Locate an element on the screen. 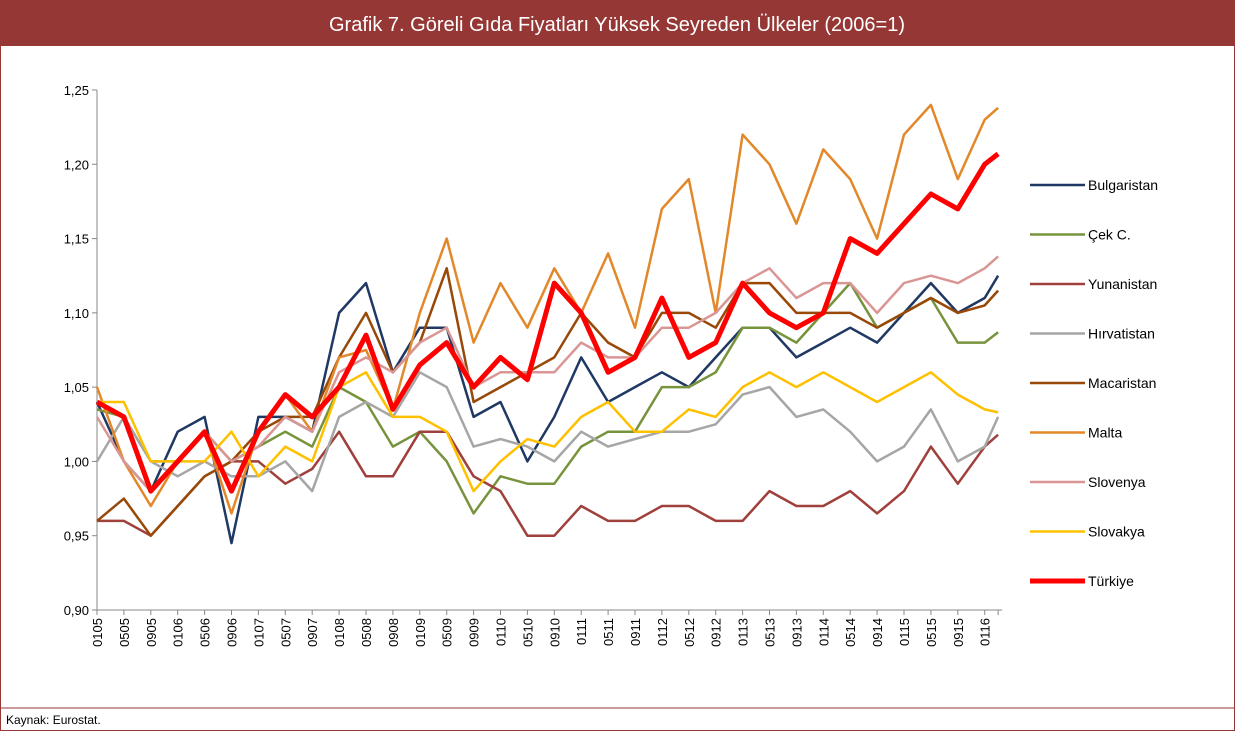 Image resolution: width=1235 pixels, height=736 pixels. x-tick-label: 0915 is located at coordinates (958, 632).